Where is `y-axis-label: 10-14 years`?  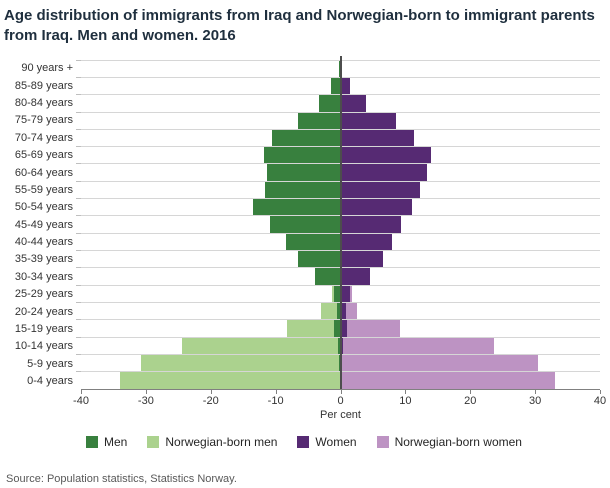
y-axis-label: 10-14 years is located at coordinates (43, 346).